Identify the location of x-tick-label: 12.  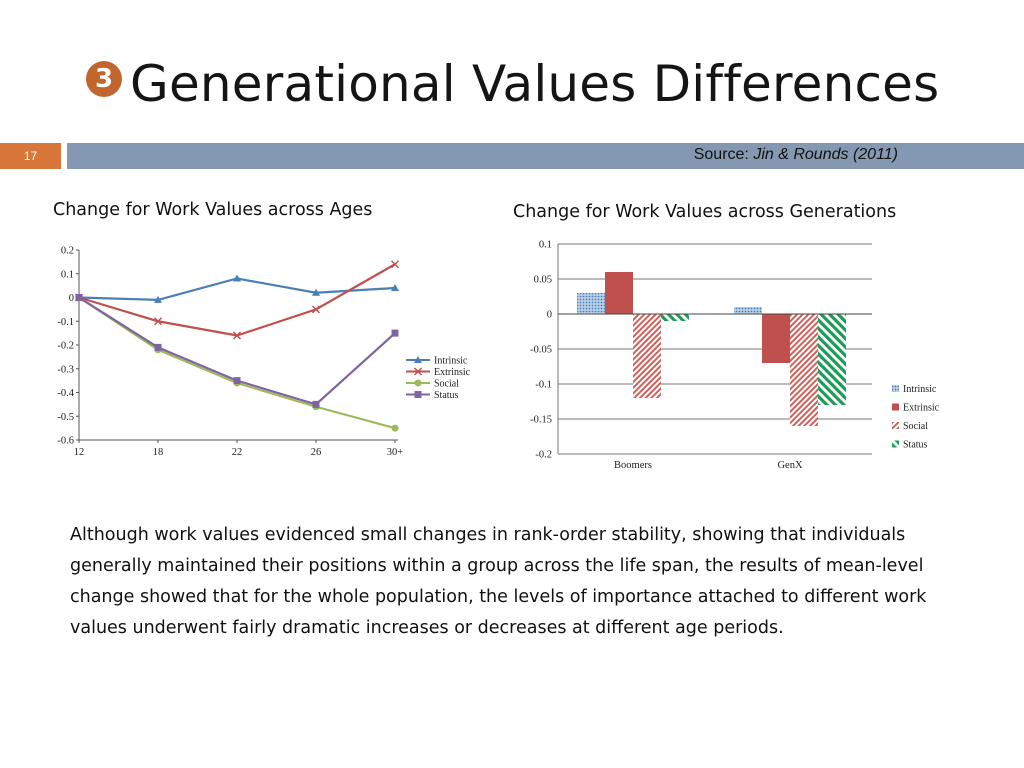
(79, 452).